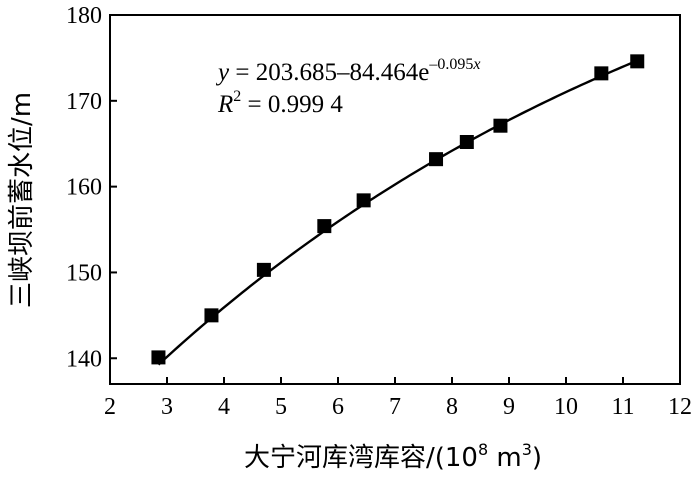  I want to click on x-tick-label: 5, so click(281, 407).